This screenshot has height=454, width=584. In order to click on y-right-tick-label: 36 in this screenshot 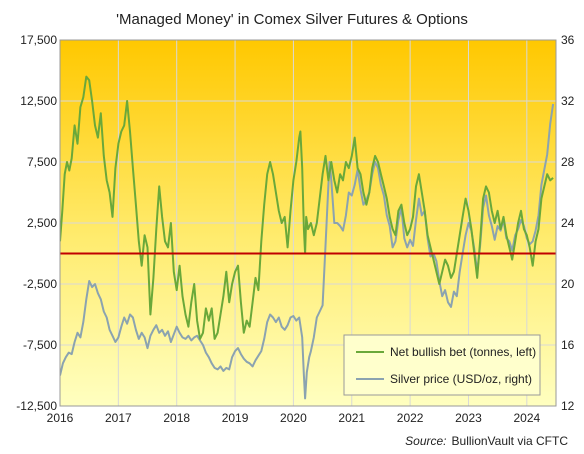, I will do `click(568, 40)`.